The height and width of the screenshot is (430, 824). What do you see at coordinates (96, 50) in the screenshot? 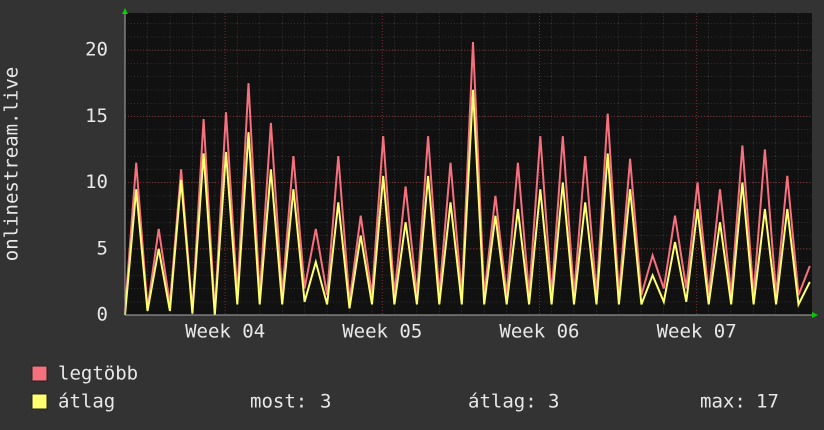
I see `y-tick-label: 20` at bounding box center [96, 50].